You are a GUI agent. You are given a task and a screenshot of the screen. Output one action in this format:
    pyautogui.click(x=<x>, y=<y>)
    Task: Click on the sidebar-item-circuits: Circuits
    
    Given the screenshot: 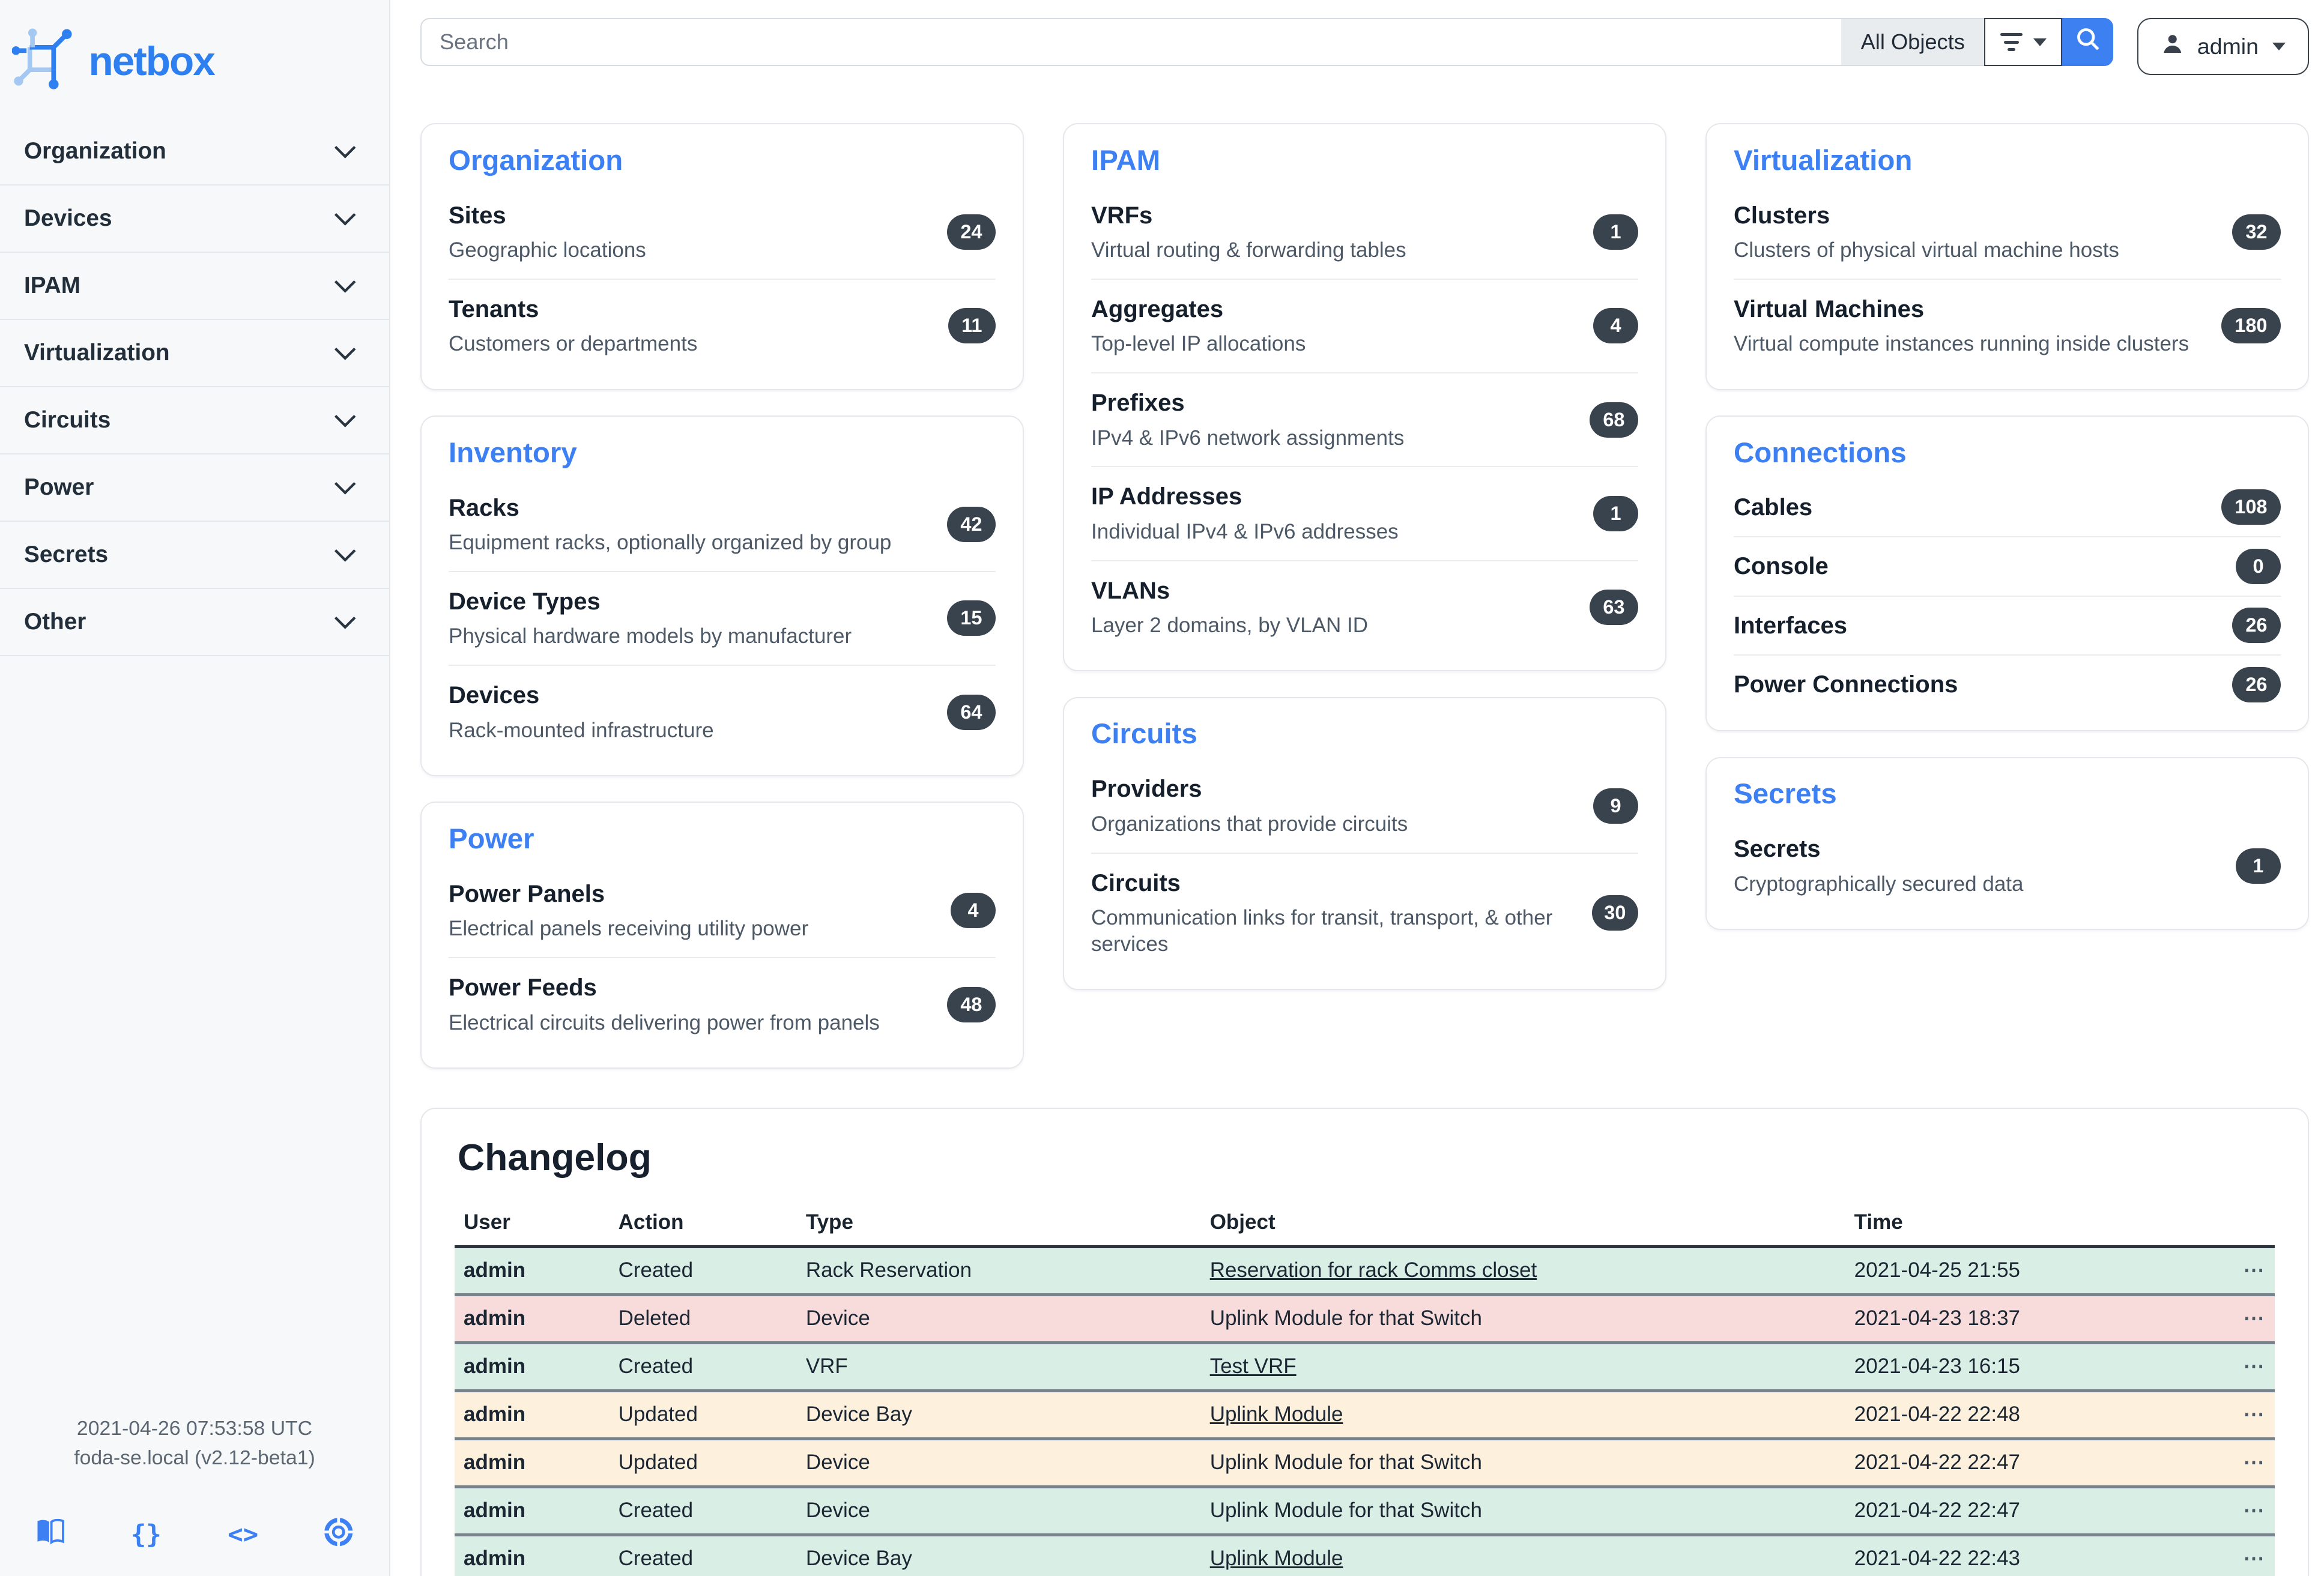 What is the action you would take?
    pyautogui.click(x=195, y=420)
    